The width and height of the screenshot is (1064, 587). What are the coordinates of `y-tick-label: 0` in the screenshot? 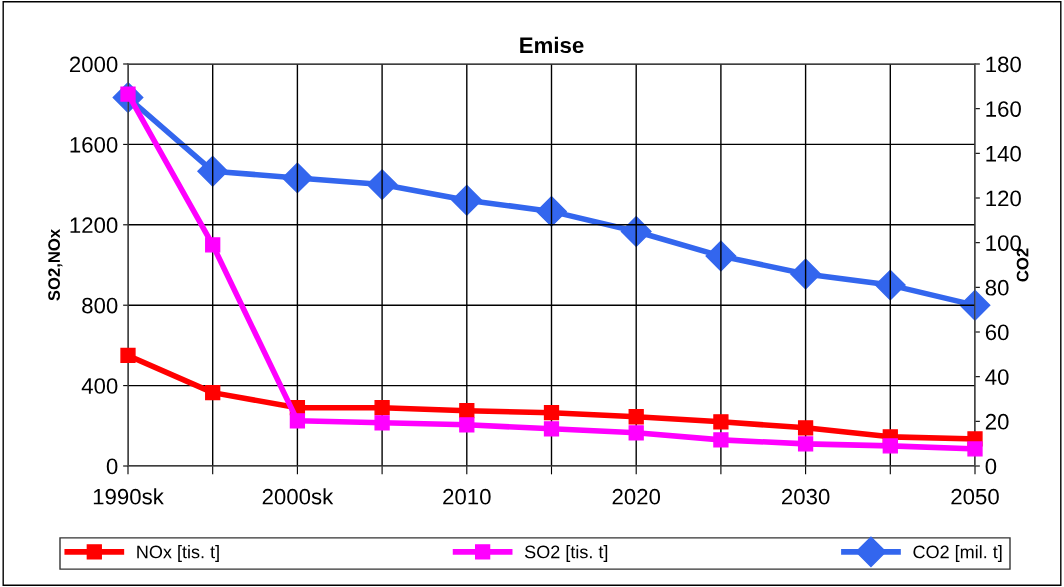 It's located at (112, 466).